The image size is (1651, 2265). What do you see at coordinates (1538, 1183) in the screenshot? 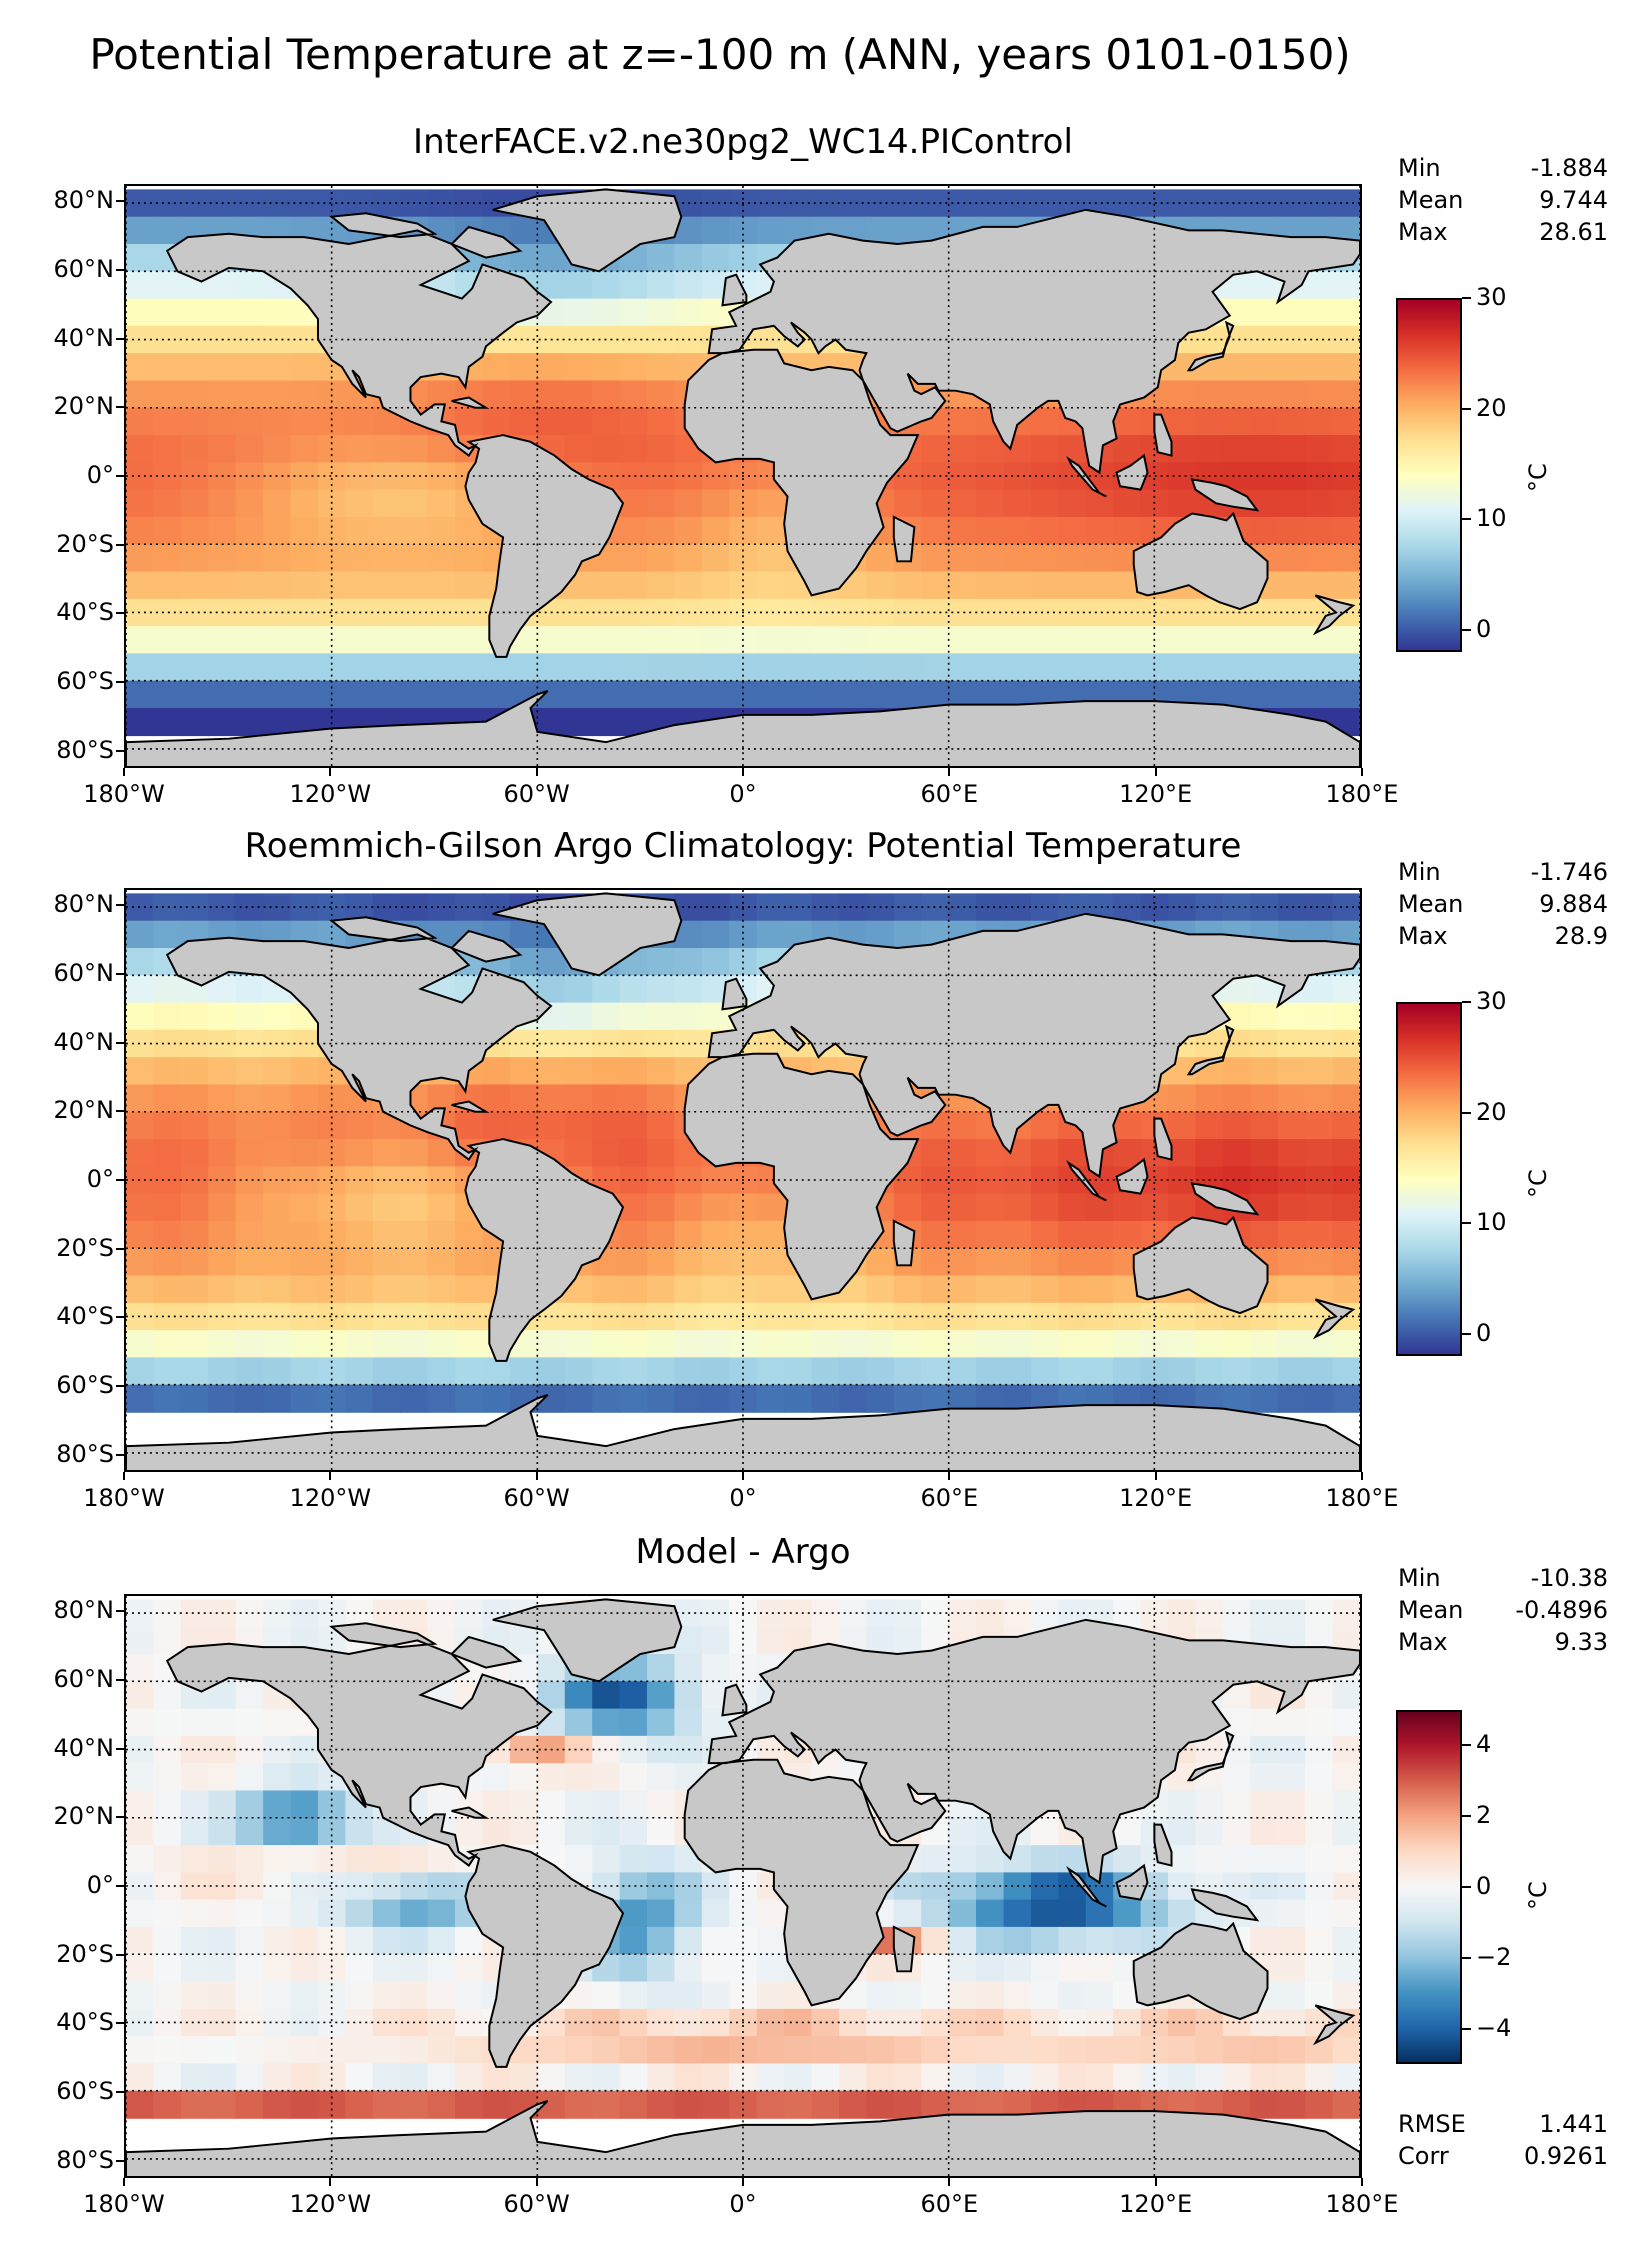
I see `colorbar-unit-argo: °C` at bounding box center [1538, 1183].